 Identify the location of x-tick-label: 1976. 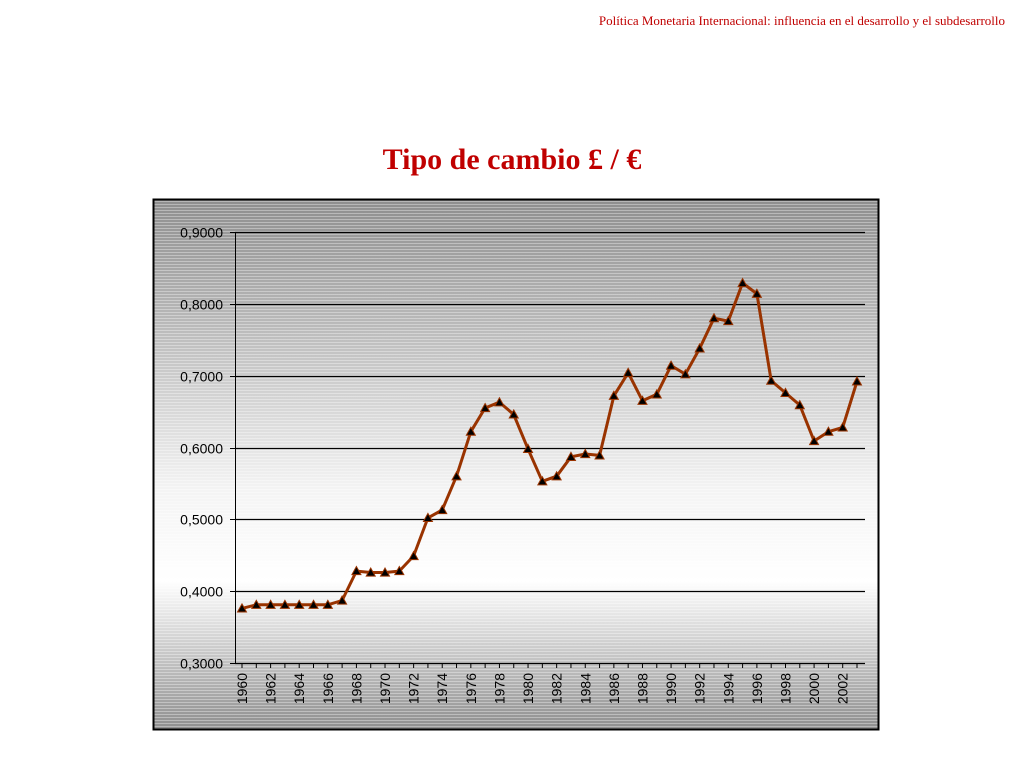
(471, 688).